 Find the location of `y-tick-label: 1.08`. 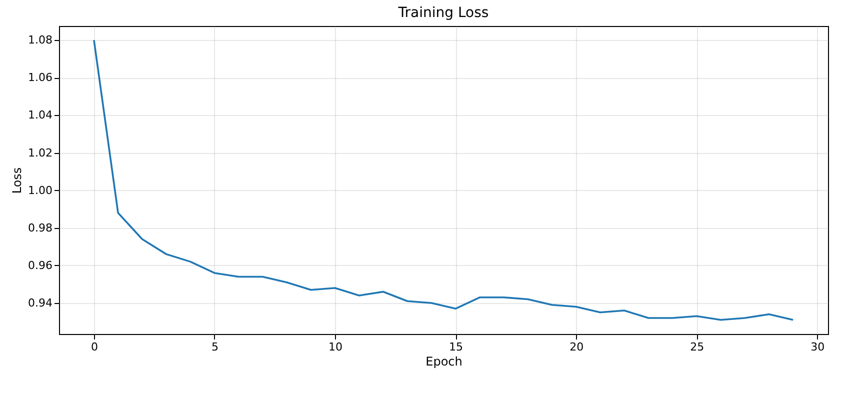

y-tick-label: 1.08 is located at coordinates (40, 40).